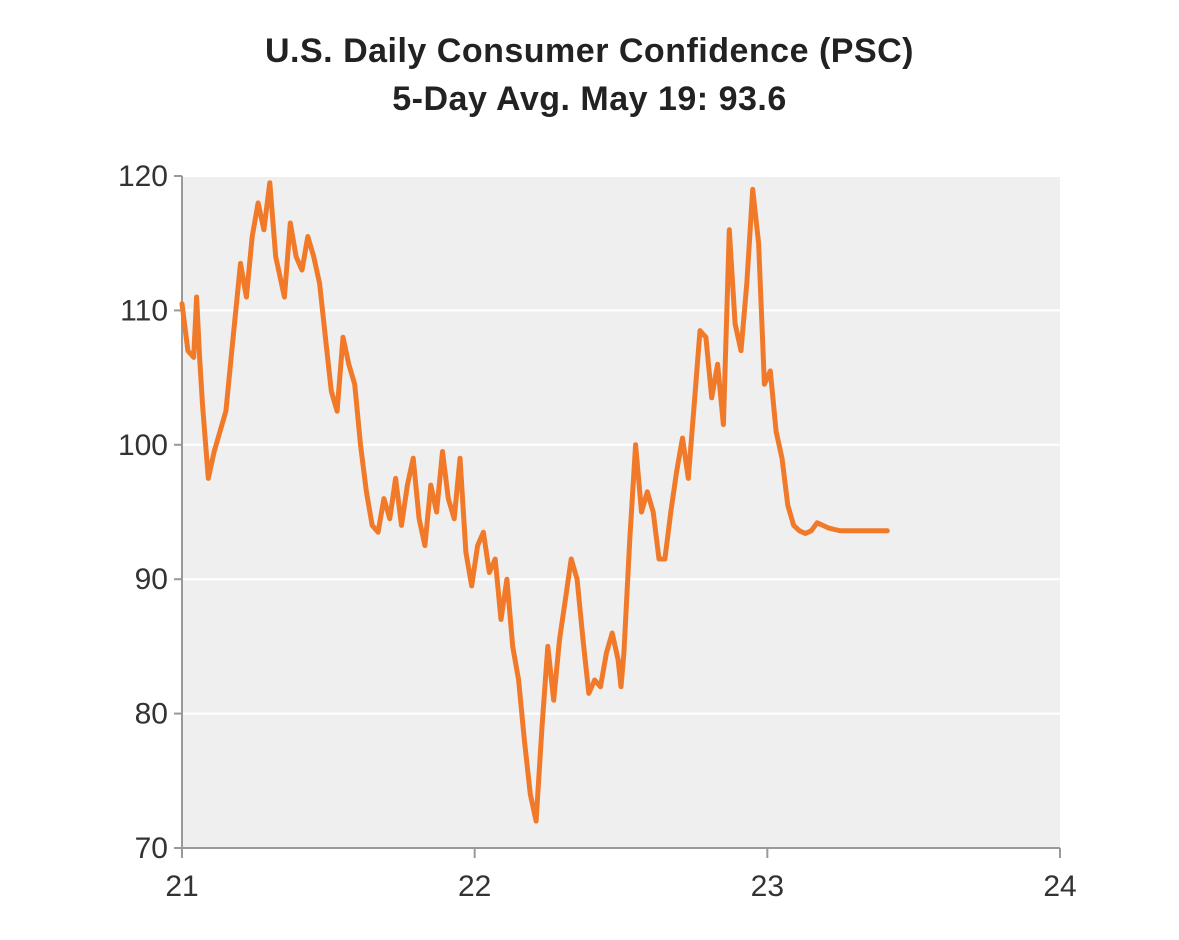  I want to click on x-tick-label-21: 21, so click(181, 886).